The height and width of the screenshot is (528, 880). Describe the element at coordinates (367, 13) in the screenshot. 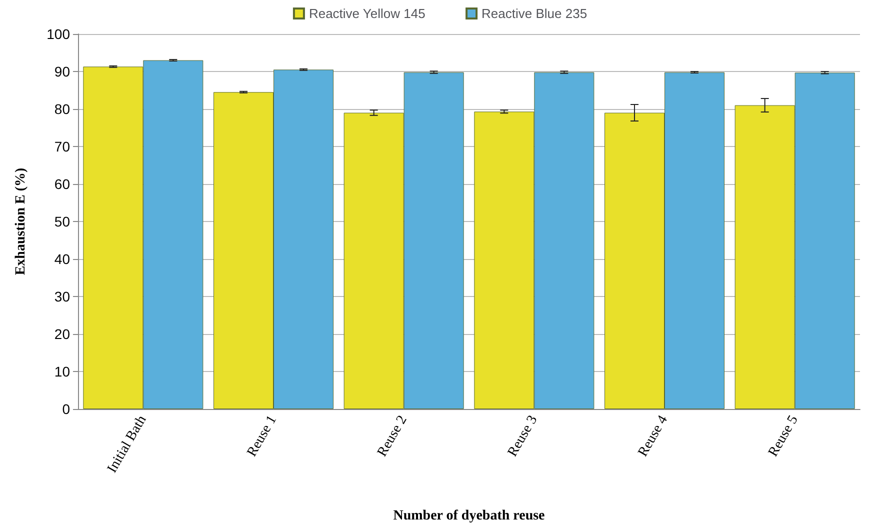

I see `legend-label: Reactive Yellow 145` at that location.